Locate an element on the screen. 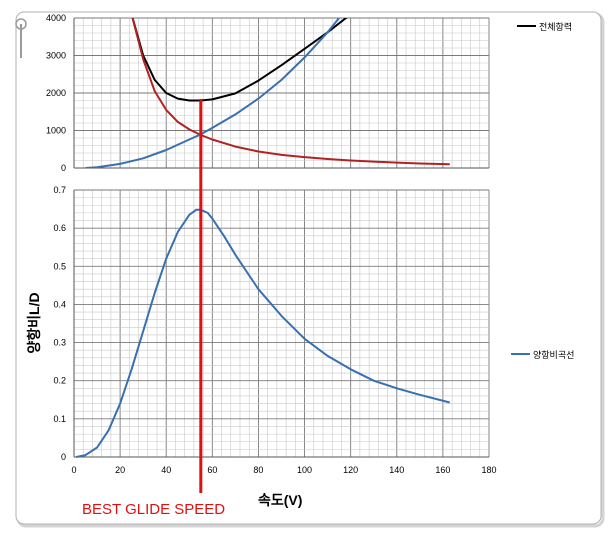  x-tick-label: 60 is located at coordinates (212, 470).